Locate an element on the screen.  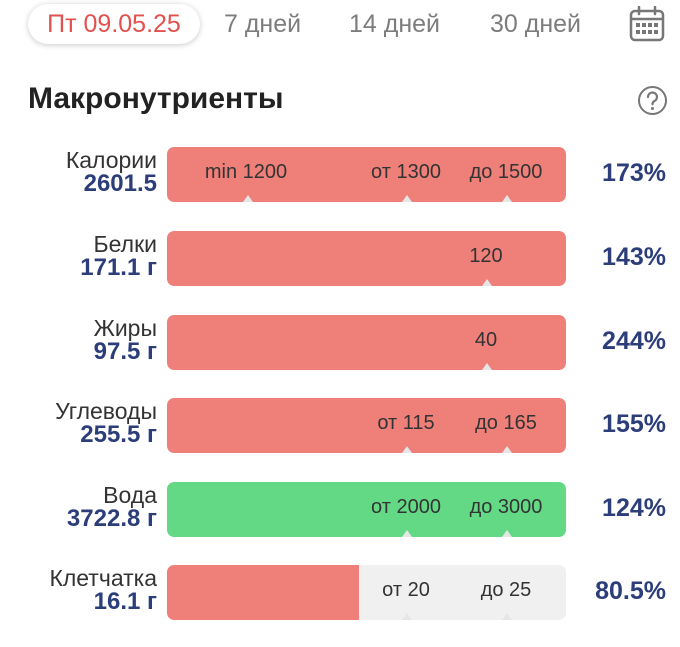
bar-marker-label: до 165 is located at coordinates (506, 423).